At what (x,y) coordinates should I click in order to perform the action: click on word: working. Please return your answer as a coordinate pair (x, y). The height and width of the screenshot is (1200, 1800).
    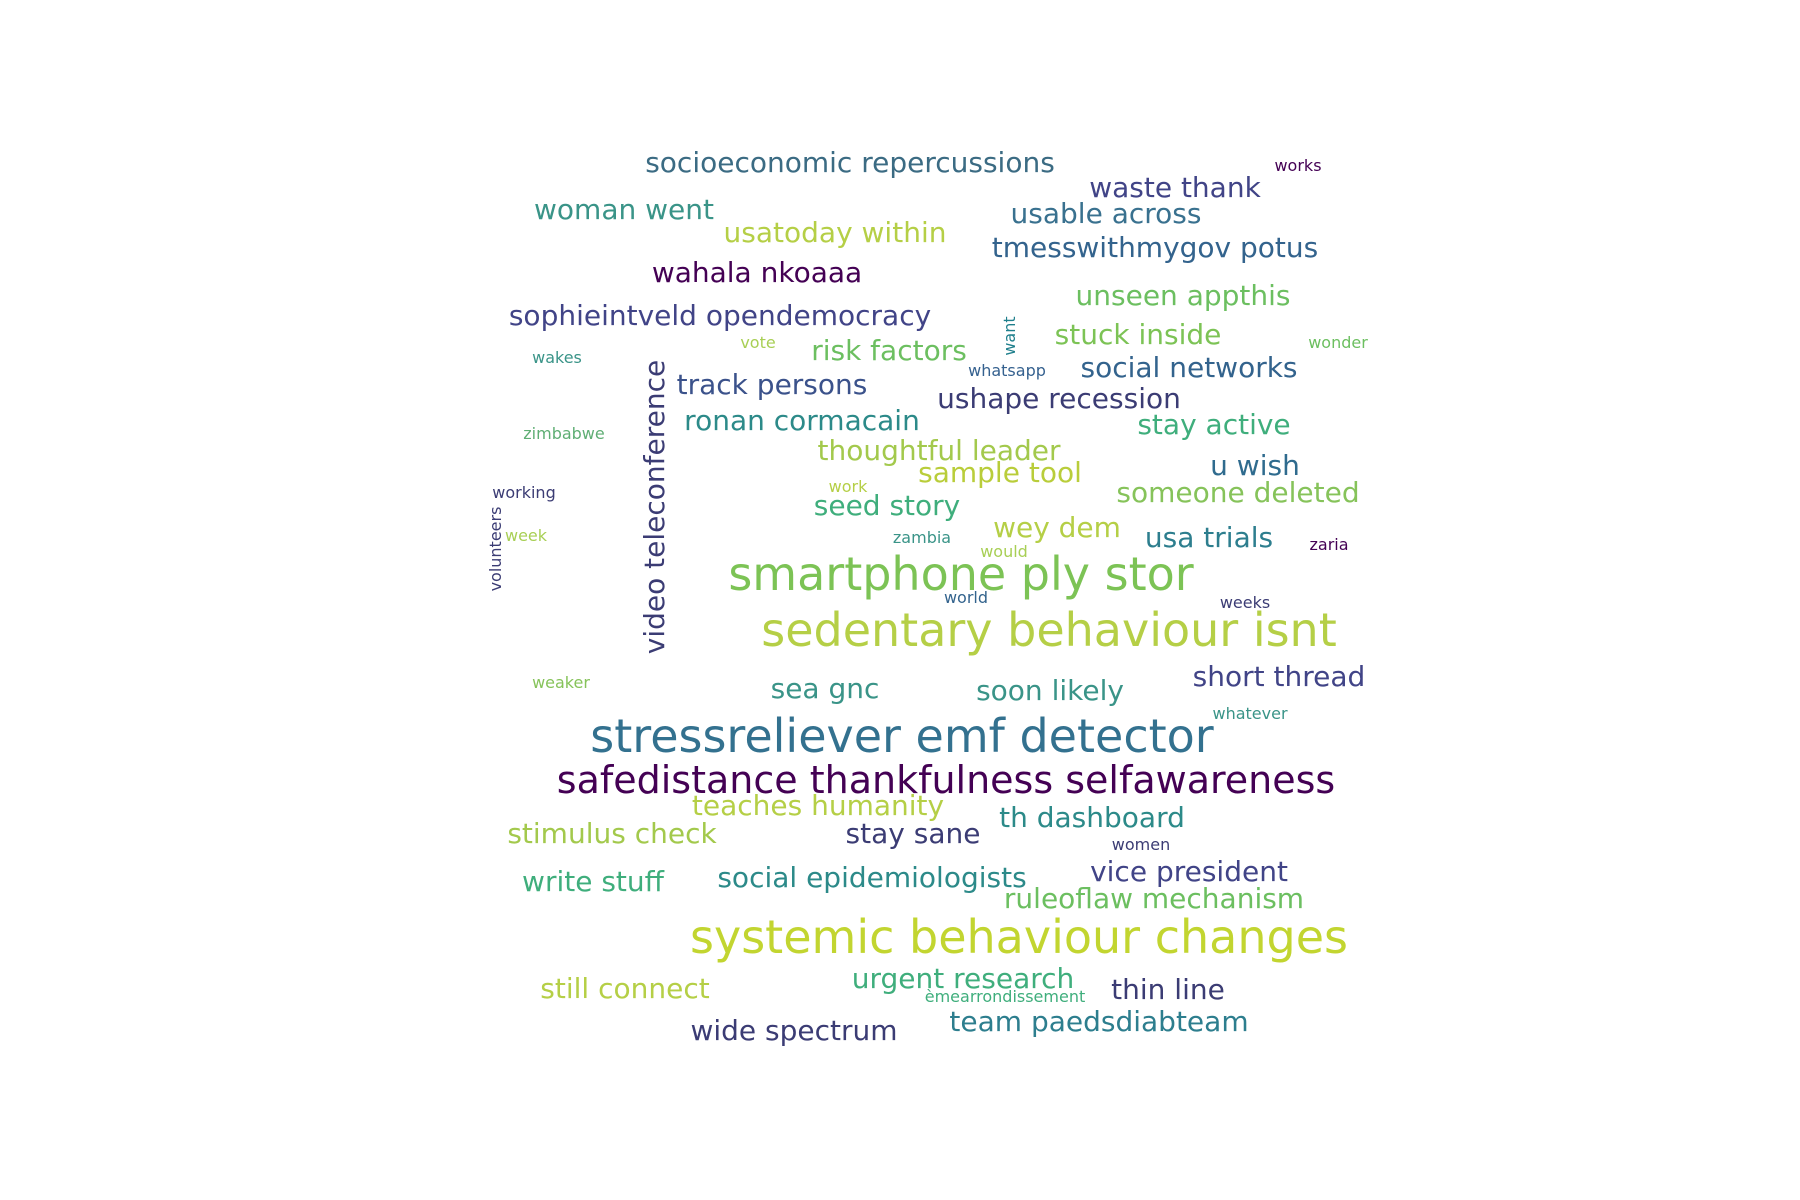
    Looking at the image, I should click on (524, 492).